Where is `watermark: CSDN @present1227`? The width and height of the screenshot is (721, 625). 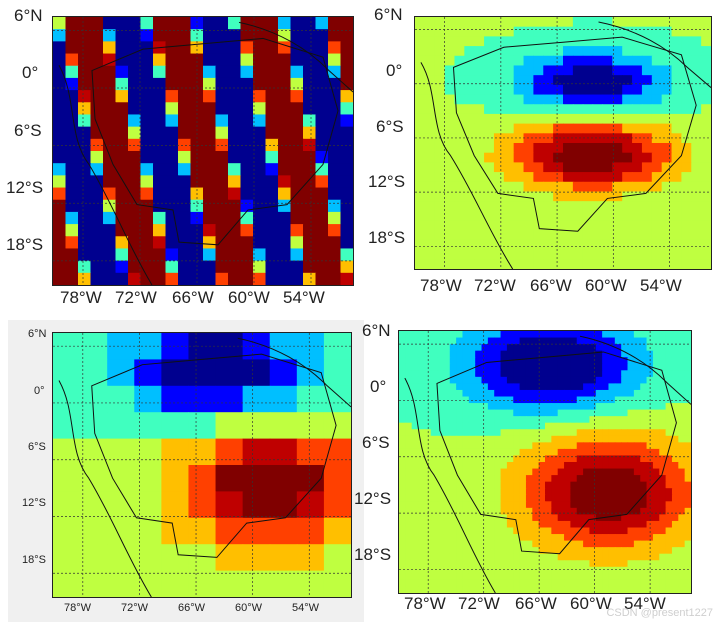 watermark: CSDN @present1227 is located at coordinates (659, 613).